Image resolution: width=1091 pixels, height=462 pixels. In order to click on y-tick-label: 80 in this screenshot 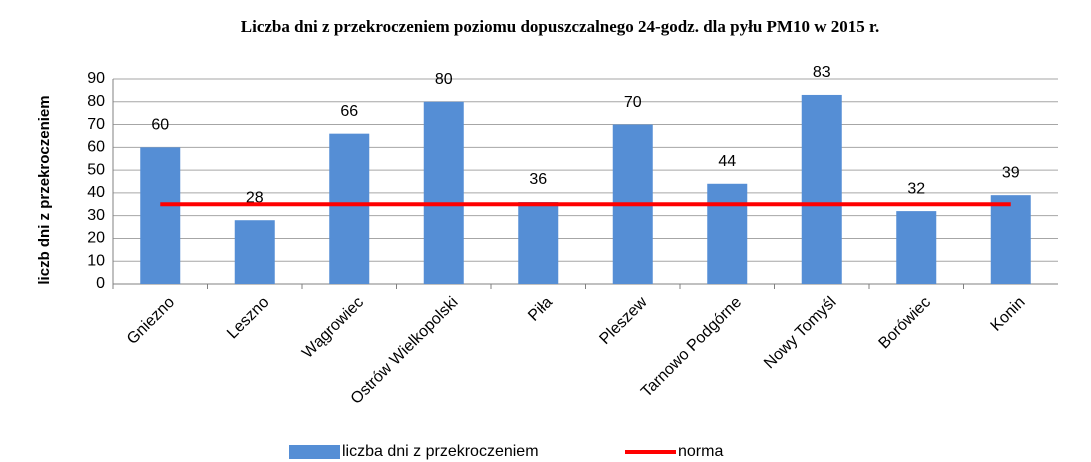, I will do `click(96, 101)`.